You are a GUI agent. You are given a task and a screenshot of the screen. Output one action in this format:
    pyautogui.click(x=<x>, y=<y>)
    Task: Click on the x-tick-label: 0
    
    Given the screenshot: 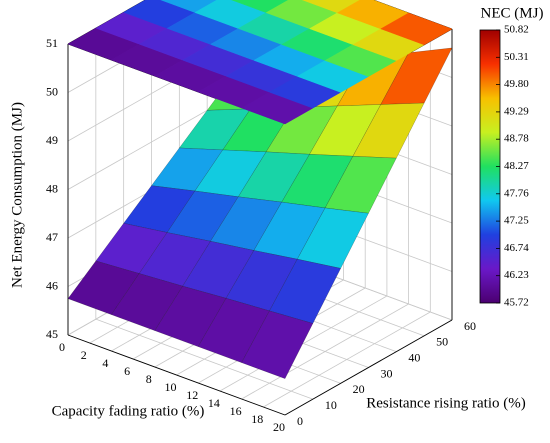 What is the action you would take?
    pyautogui.click(x=62, y=347)
    